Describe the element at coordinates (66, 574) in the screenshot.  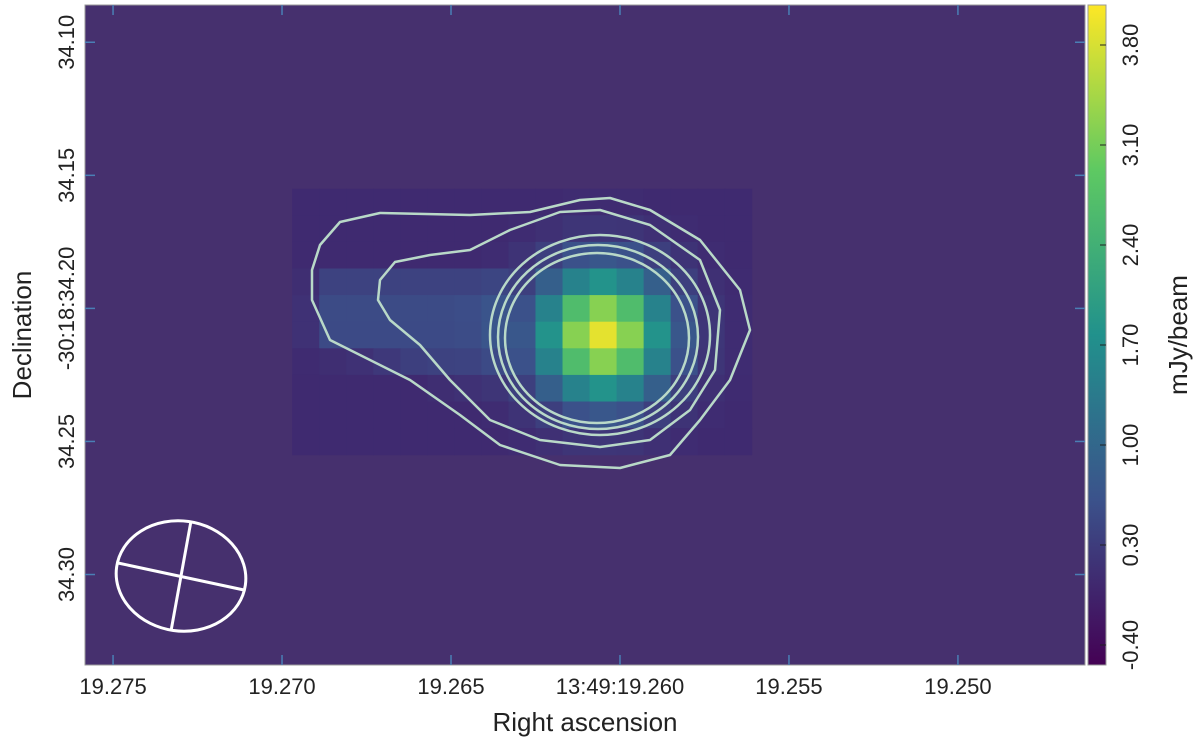
I see `y-tick-label: 34.30` at that location.